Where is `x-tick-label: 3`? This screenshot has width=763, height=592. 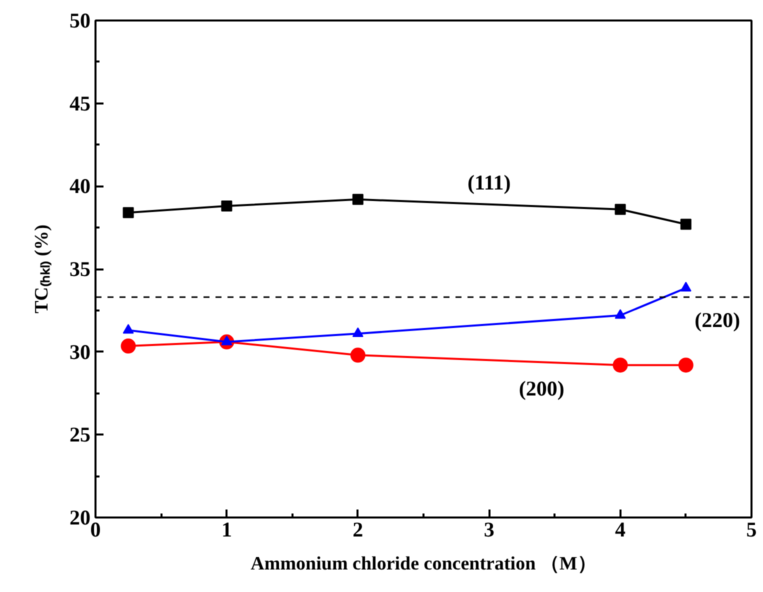
x-tick-label: 3 is located at coordinates (489, 530).